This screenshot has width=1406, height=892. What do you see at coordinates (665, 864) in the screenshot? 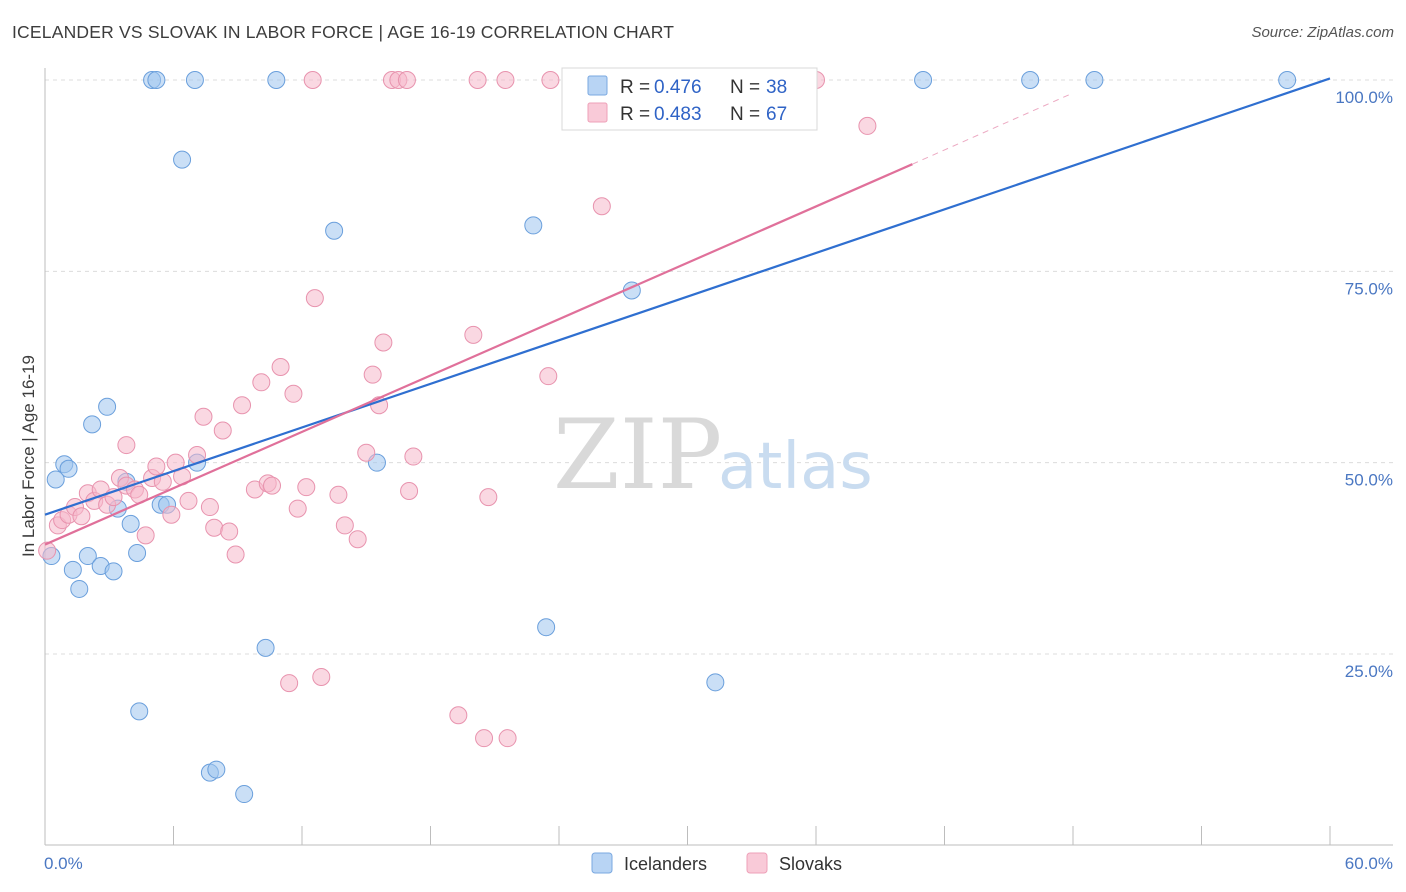
I see `series-label-icelanders: Icelanders` at bounding box center [665, 864].